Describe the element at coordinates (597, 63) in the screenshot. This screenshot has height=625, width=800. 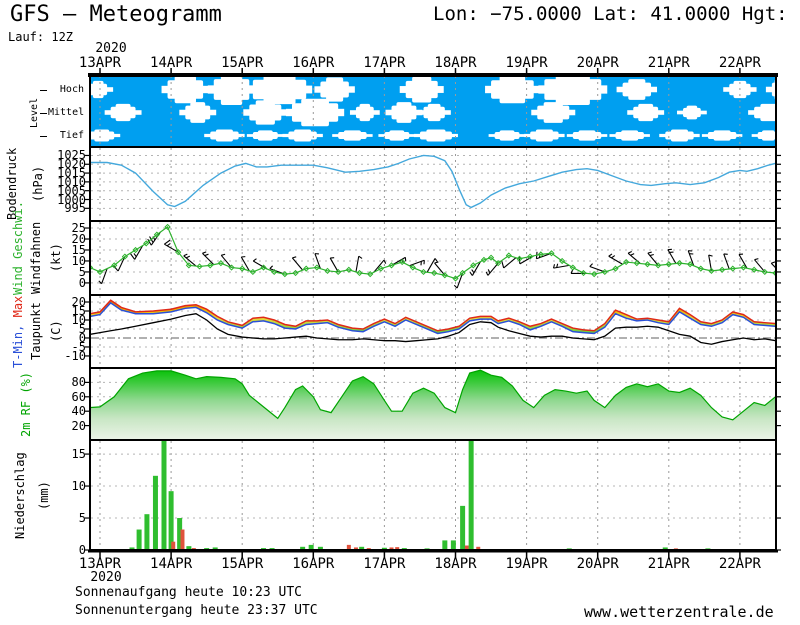
I see `date-label-top: 20APR` at that location.